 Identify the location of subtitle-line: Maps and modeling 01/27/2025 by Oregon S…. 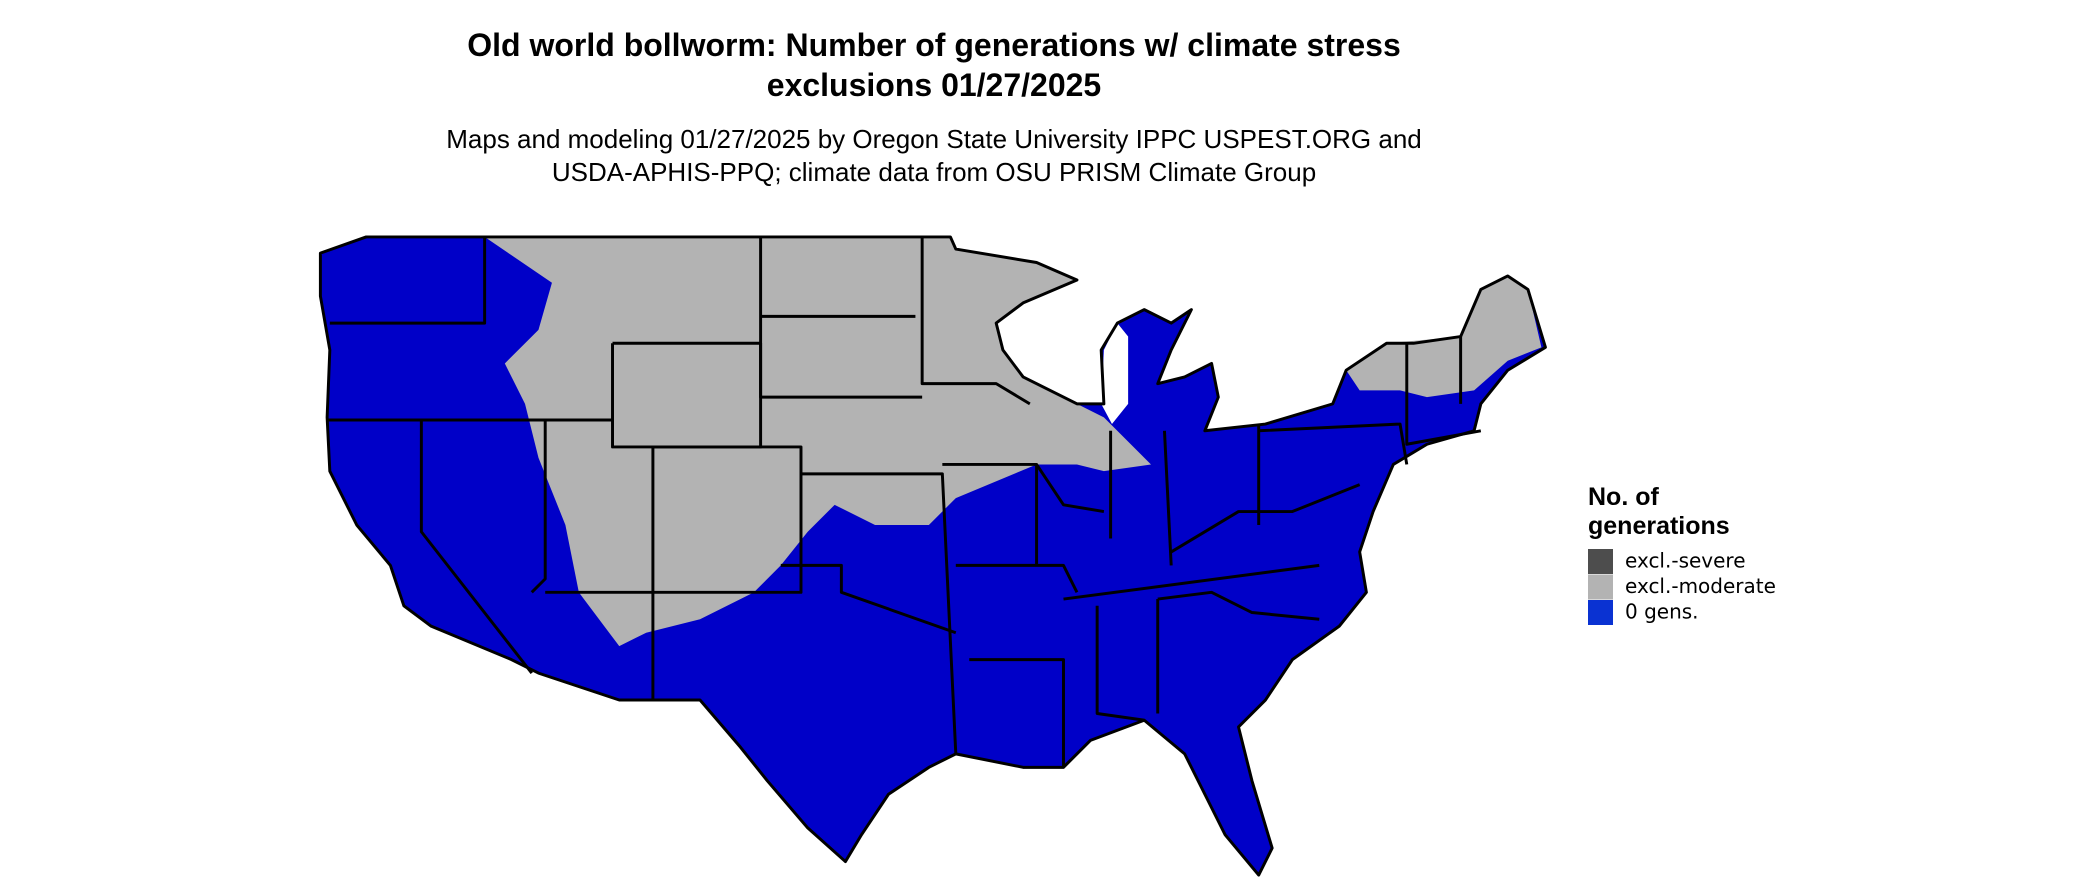
(934, 139).